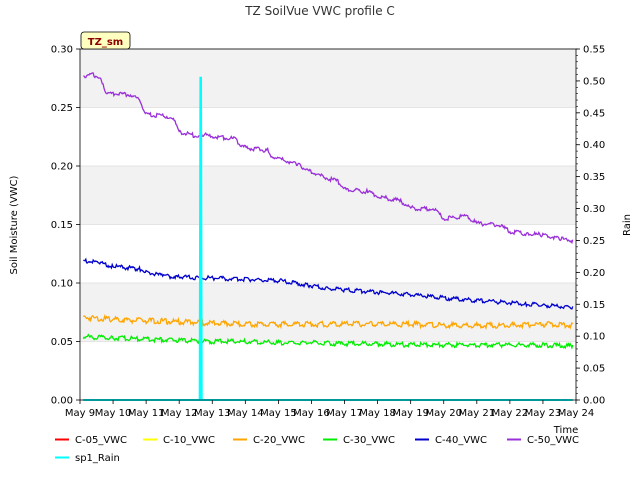 This screenshot has height=480, width=640. I want to click on chart-title: TZ SoilVue VWC profile C, so click(319, 11).